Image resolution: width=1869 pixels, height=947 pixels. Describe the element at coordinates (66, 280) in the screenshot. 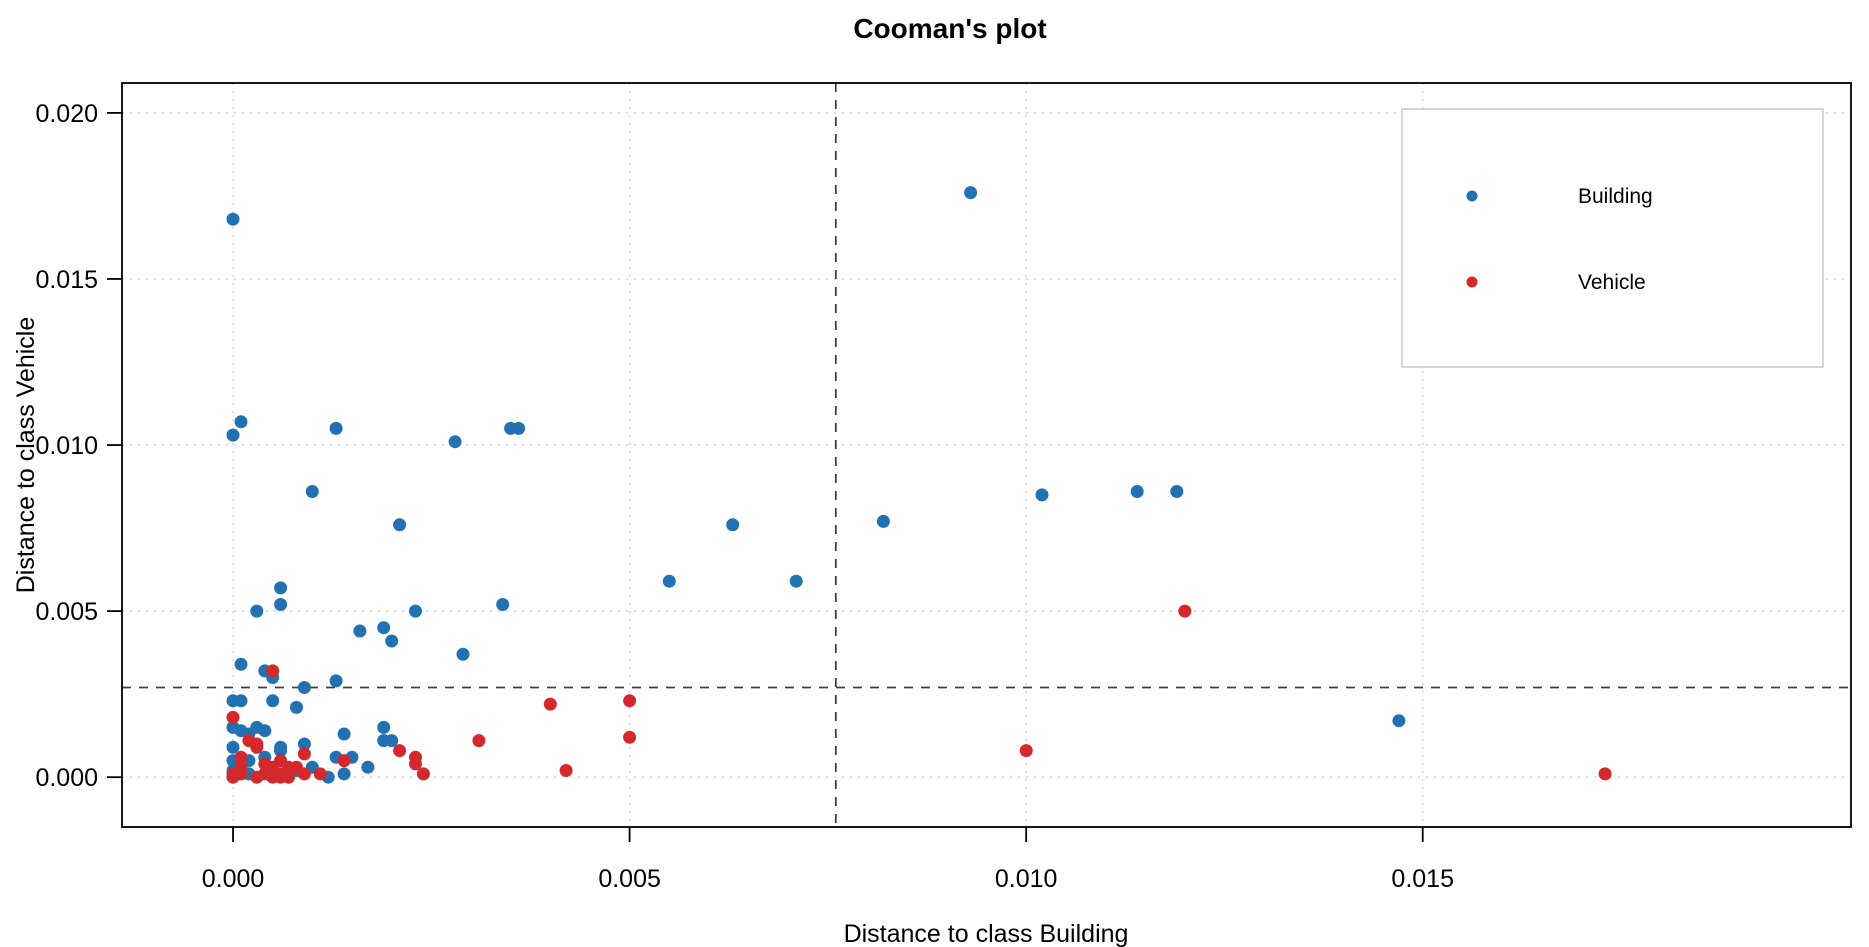

I see `y-tick-label: 0.015` at that location.